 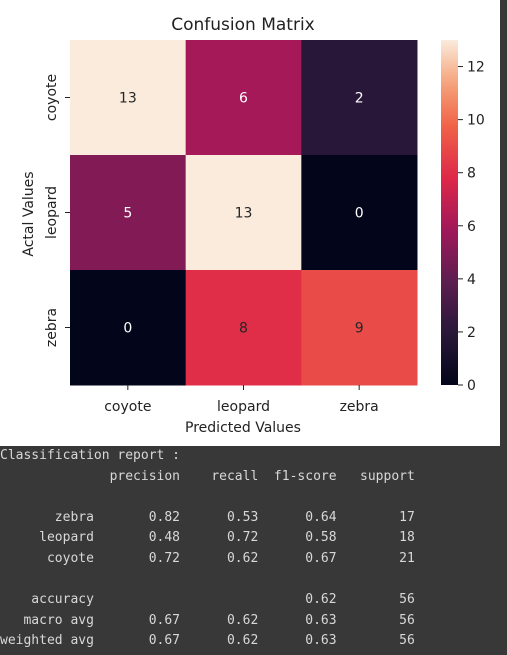 What do you see at coordinates (471, 174) in the screenshot?
I see `colorbar-tick-label: 8` at bounding box center [471, 174].